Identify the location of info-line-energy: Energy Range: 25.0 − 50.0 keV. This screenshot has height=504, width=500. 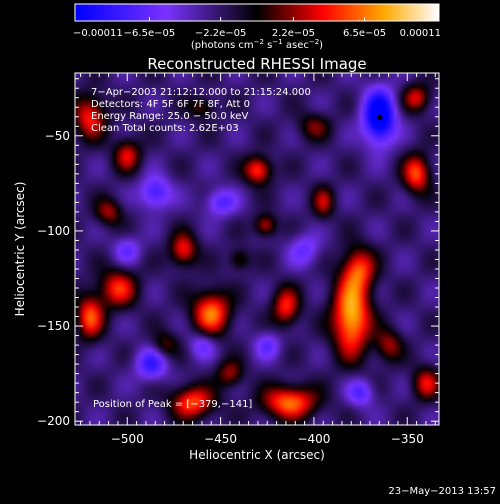
(169, 116).